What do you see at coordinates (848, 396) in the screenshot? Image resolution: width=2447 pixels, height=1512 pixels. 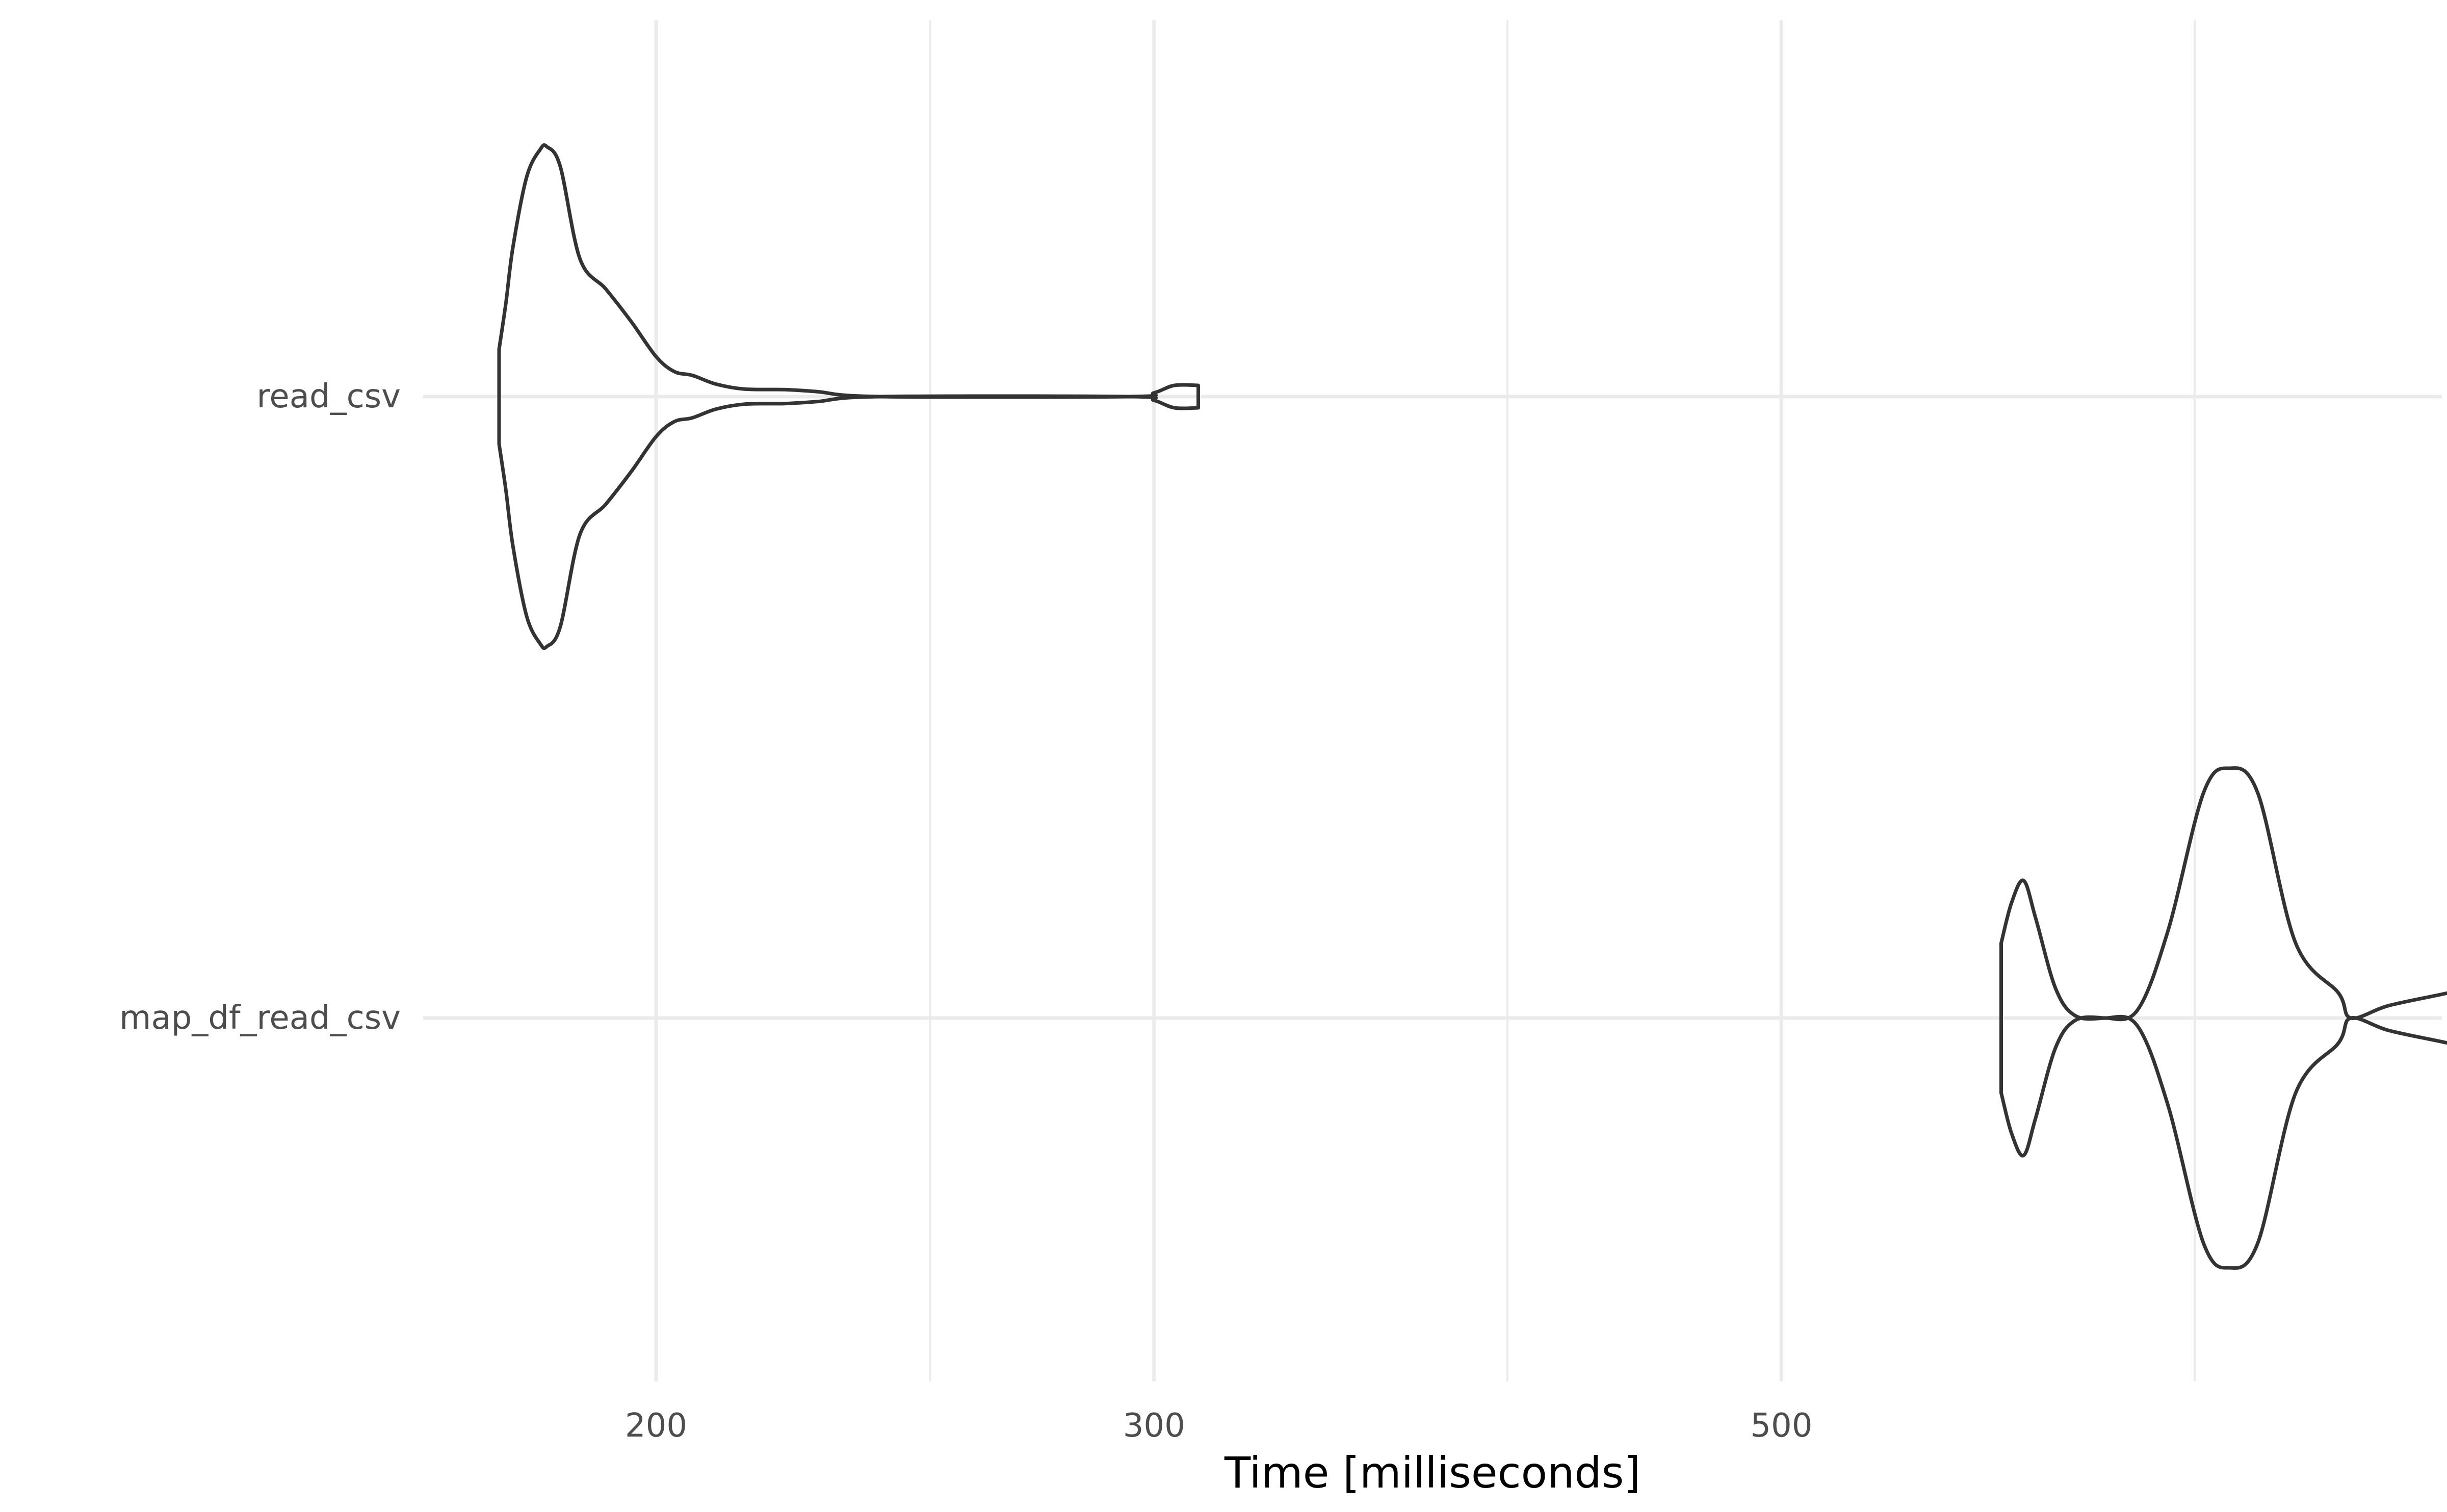 I see `violin-read-csv` at bounding box center [848, 396].